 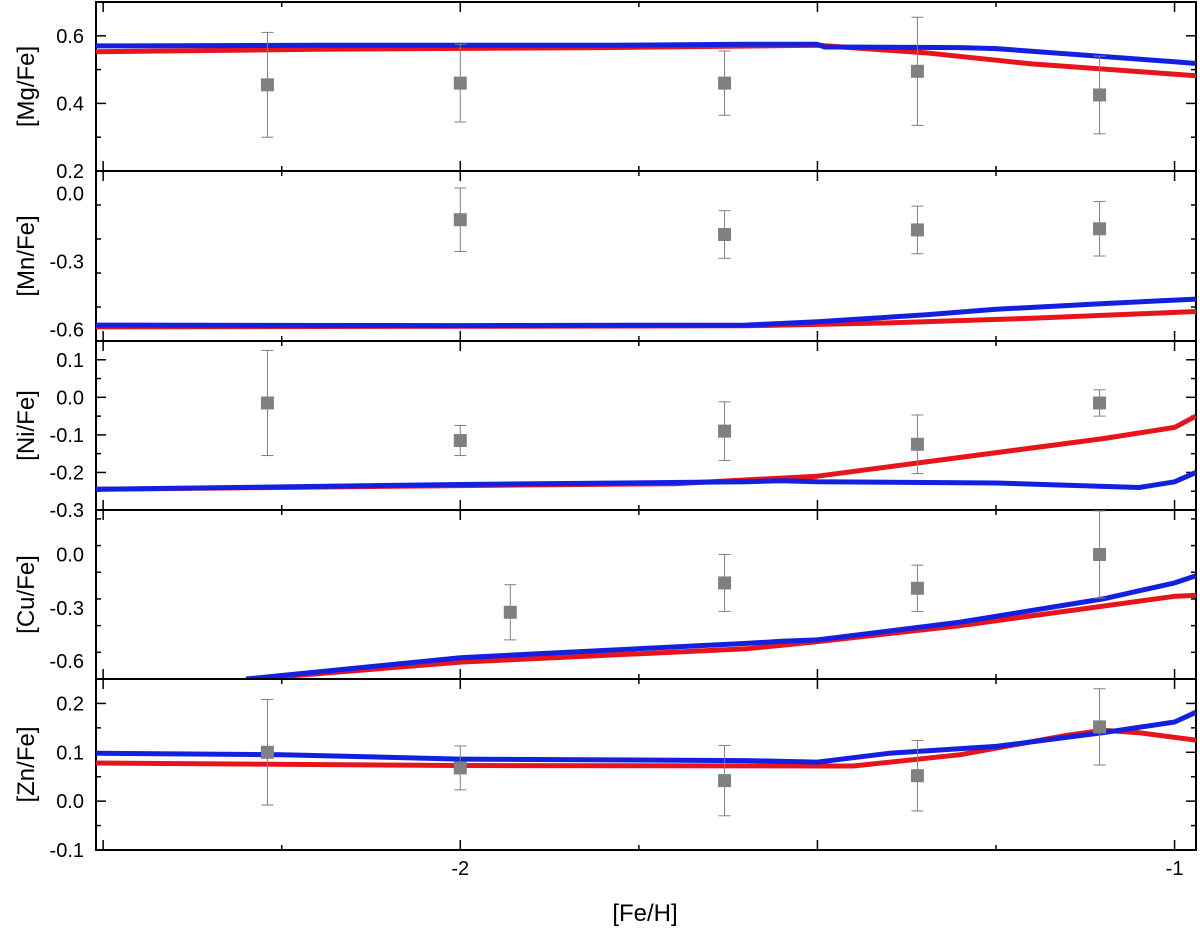 What do you see at coordinates (26, 425) in the screenshot?
I see `y-axis-label: [Ni/Fe]` at bounding box center [26, 425].